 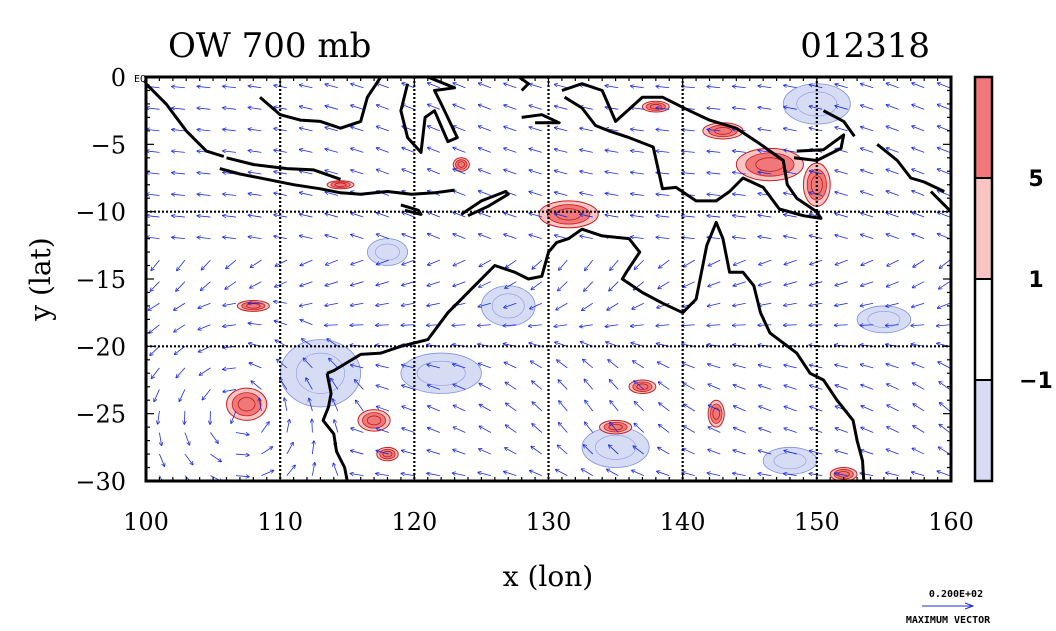 I want to click on colorbar-frame, so click(x=983, y=279).